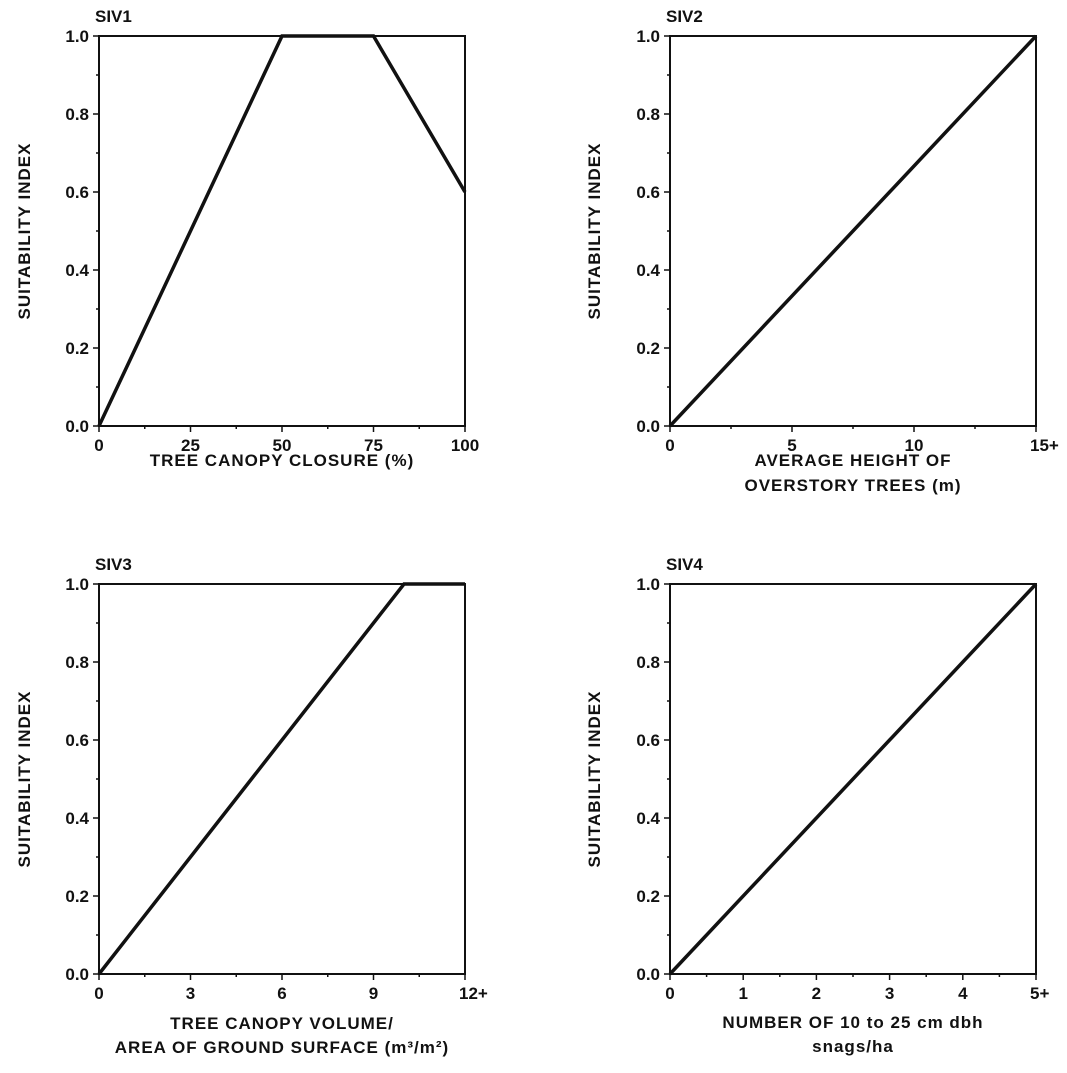 This screenshot has height=1073, width=1067. Describe the element at coordinates (914, 445) in the screenshot. I see `x-tick-label: 10` at that location.